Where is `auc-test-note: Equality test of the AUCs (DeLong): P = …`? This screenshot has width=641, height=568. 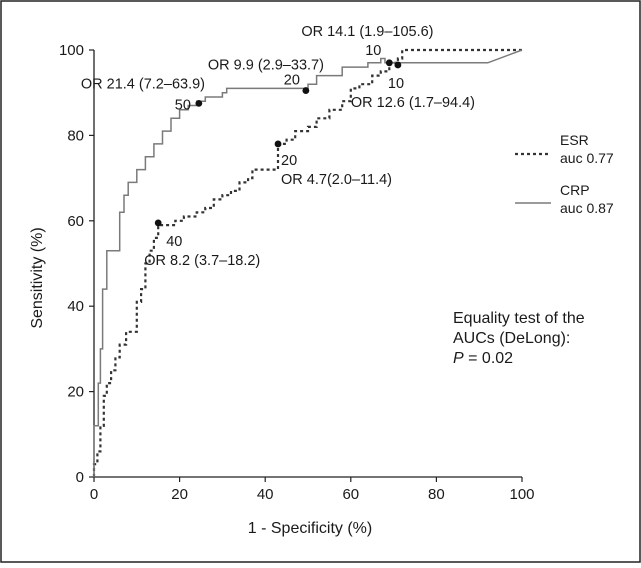 auc-test-note: Equality test of the AUCs (DeLong): P = … is located at coordinates (519, 338).